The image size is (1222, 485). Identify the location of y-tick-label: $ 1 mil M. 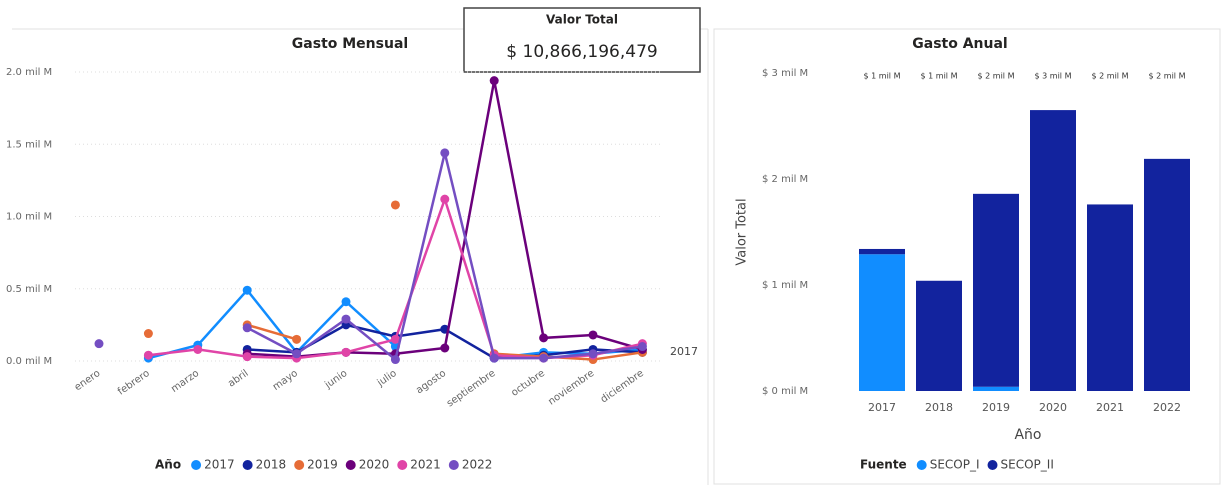
(785, 285).